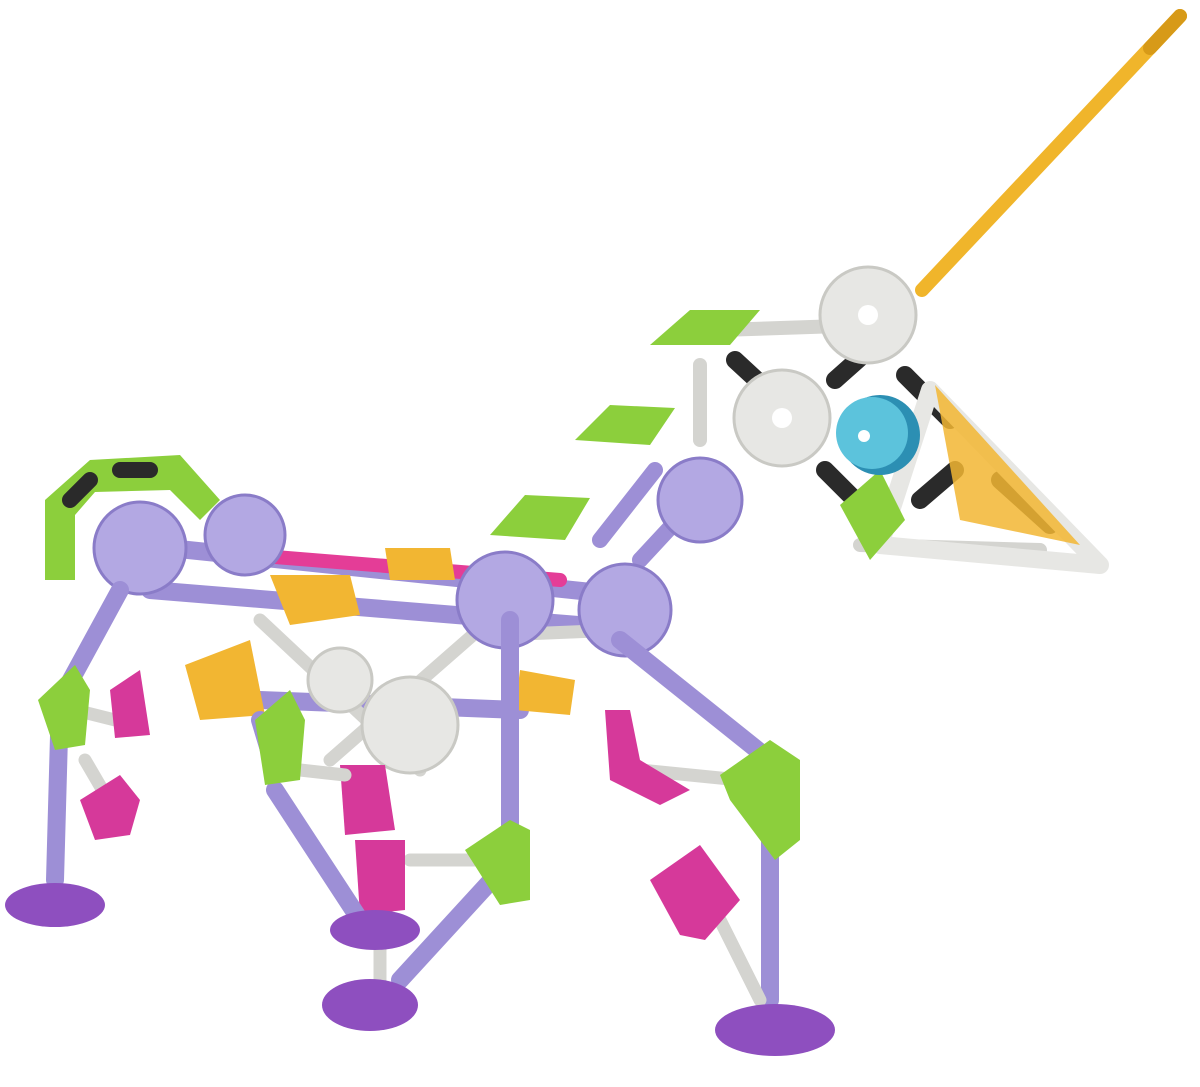 Image resolution: width=1200 pixels, height=1087 pixels. What do you see at coordinates (203, 755) in the screenshot?
I see `rear-legs` at bounding box center [203, 755].